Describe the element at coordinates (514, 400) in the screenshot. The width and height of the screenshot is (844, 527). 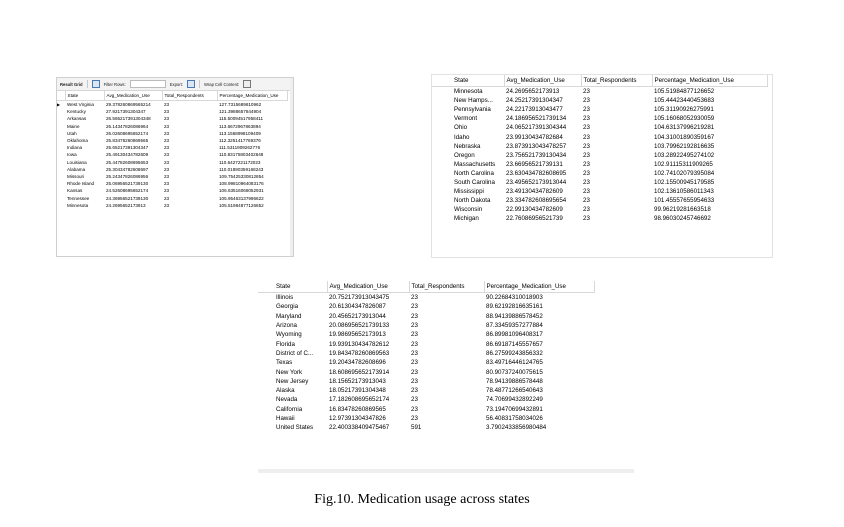
I see `table-cell-percentage-medication-use: 74.70699432892249` at that location.